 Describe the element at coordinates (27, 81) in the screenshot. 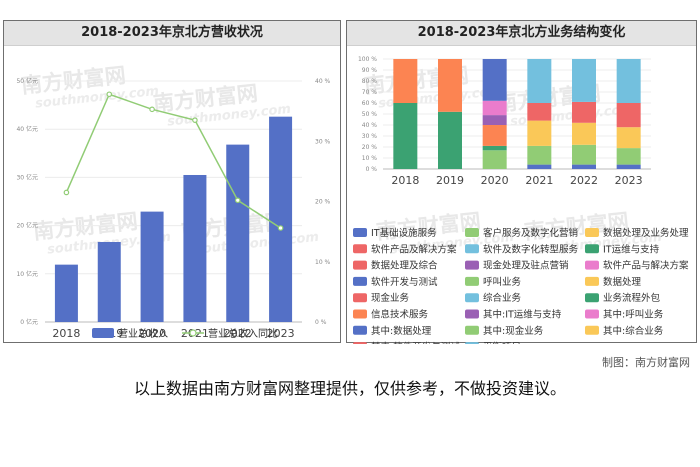

I see `y-left-tick-label: 50 亿元` at that location.